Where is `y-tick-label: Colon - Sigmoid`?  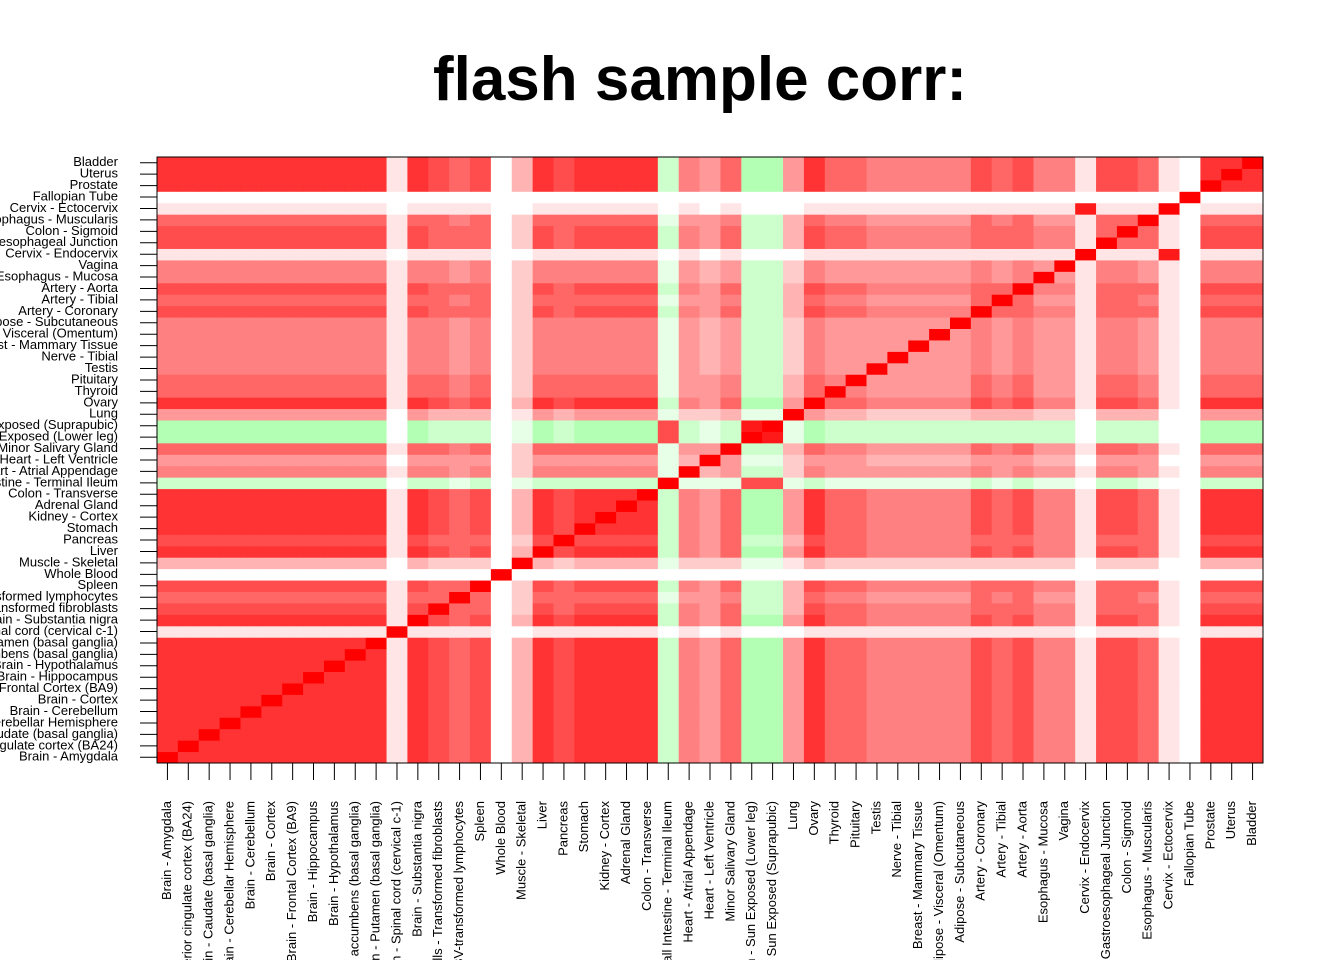 y-tick-label: Colon - Sigmoid is located at coordinates (72, 230).